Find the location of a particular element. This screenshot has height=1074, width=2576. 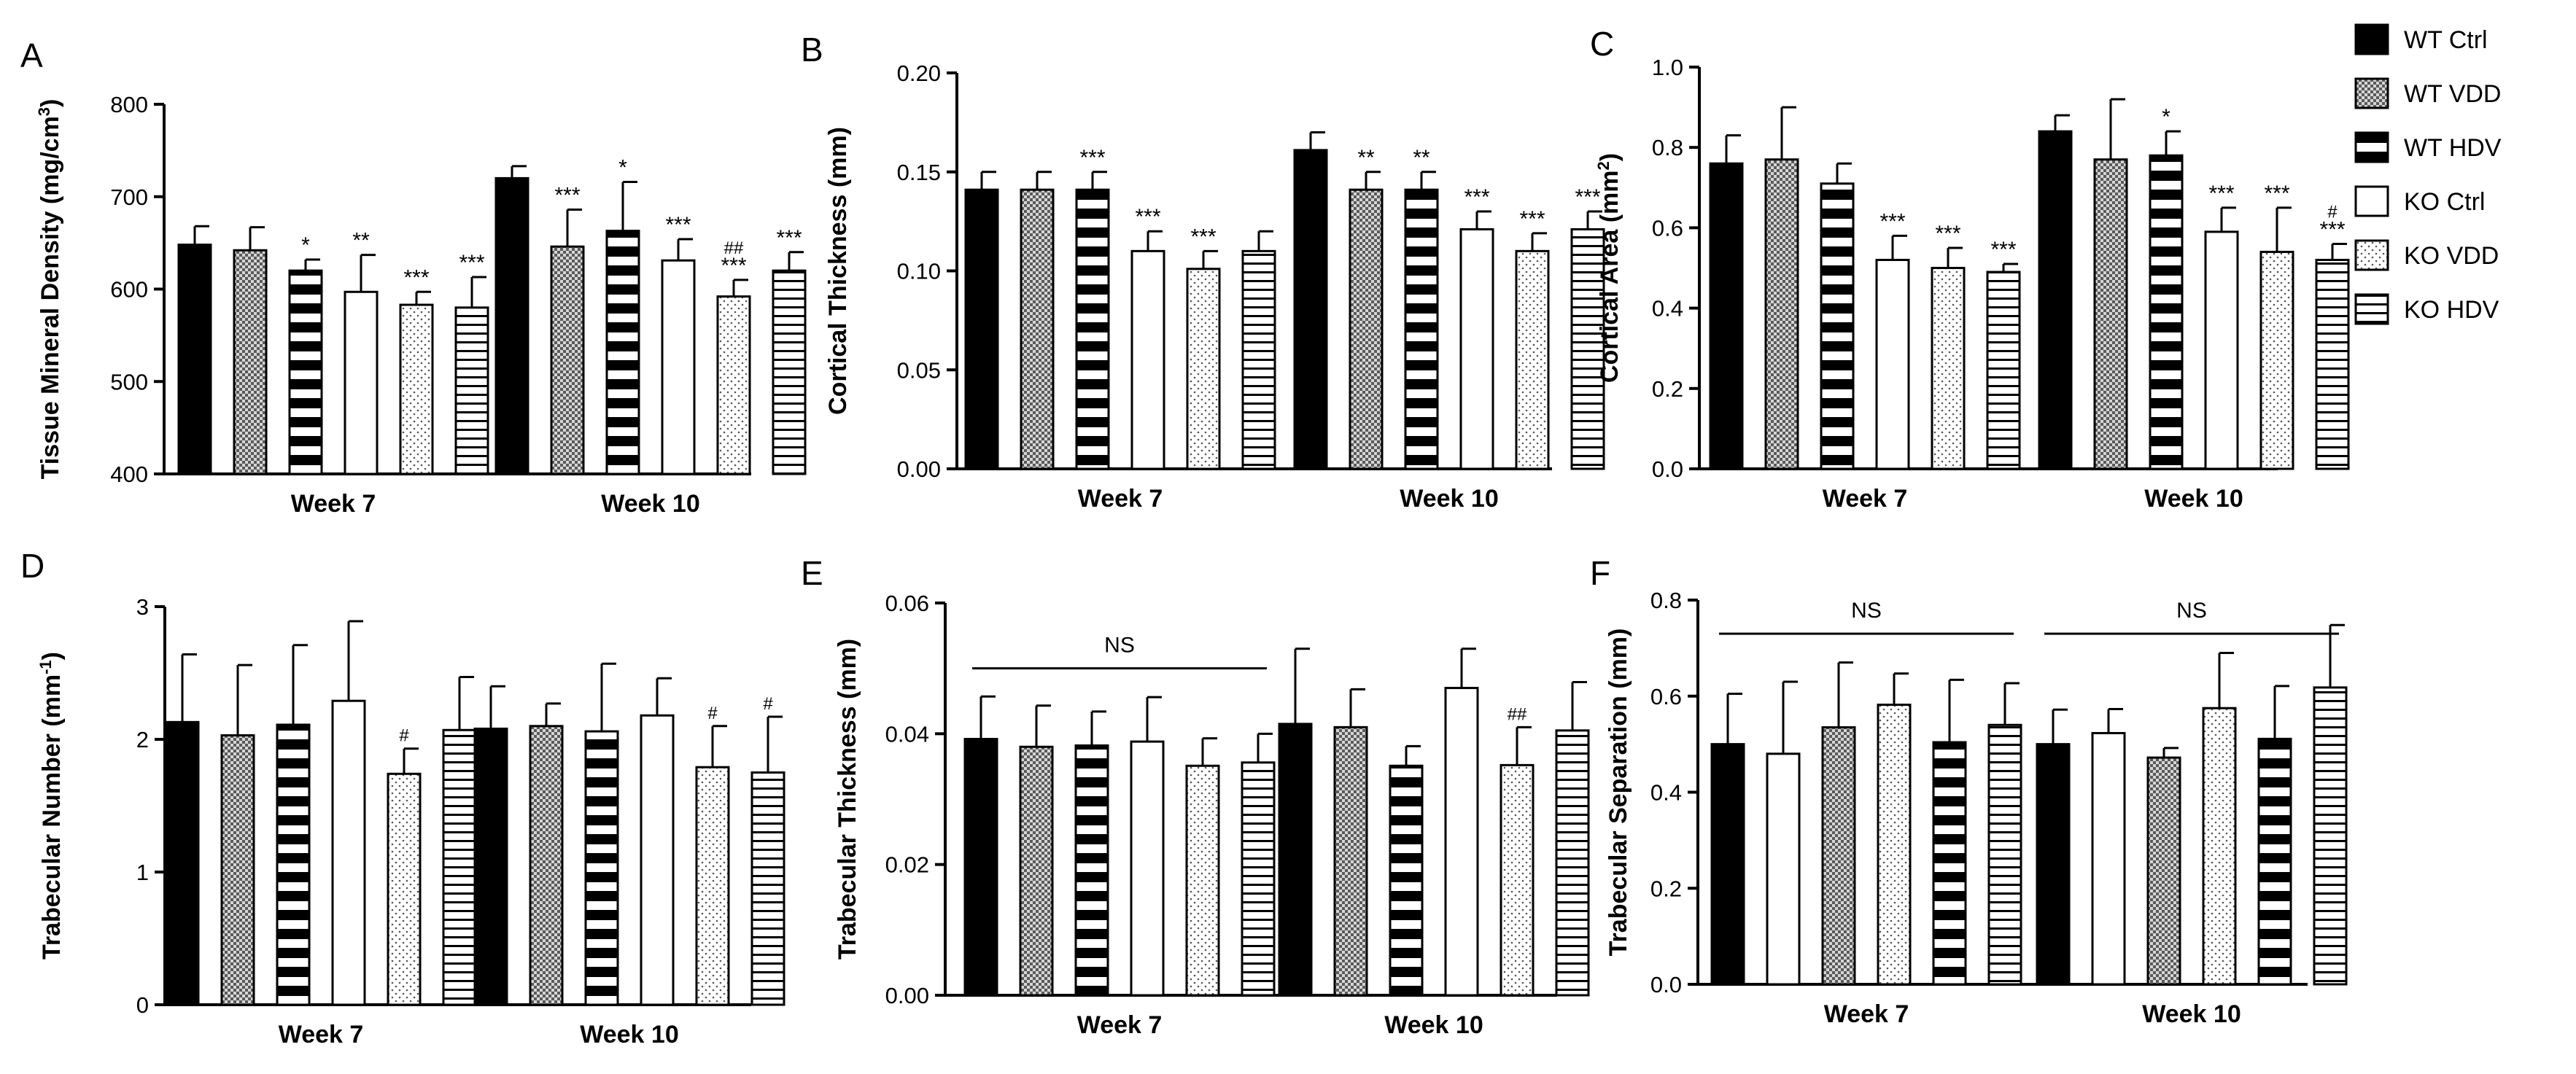

y-tick-label: 0.00 is located at coordinates (919, 469).